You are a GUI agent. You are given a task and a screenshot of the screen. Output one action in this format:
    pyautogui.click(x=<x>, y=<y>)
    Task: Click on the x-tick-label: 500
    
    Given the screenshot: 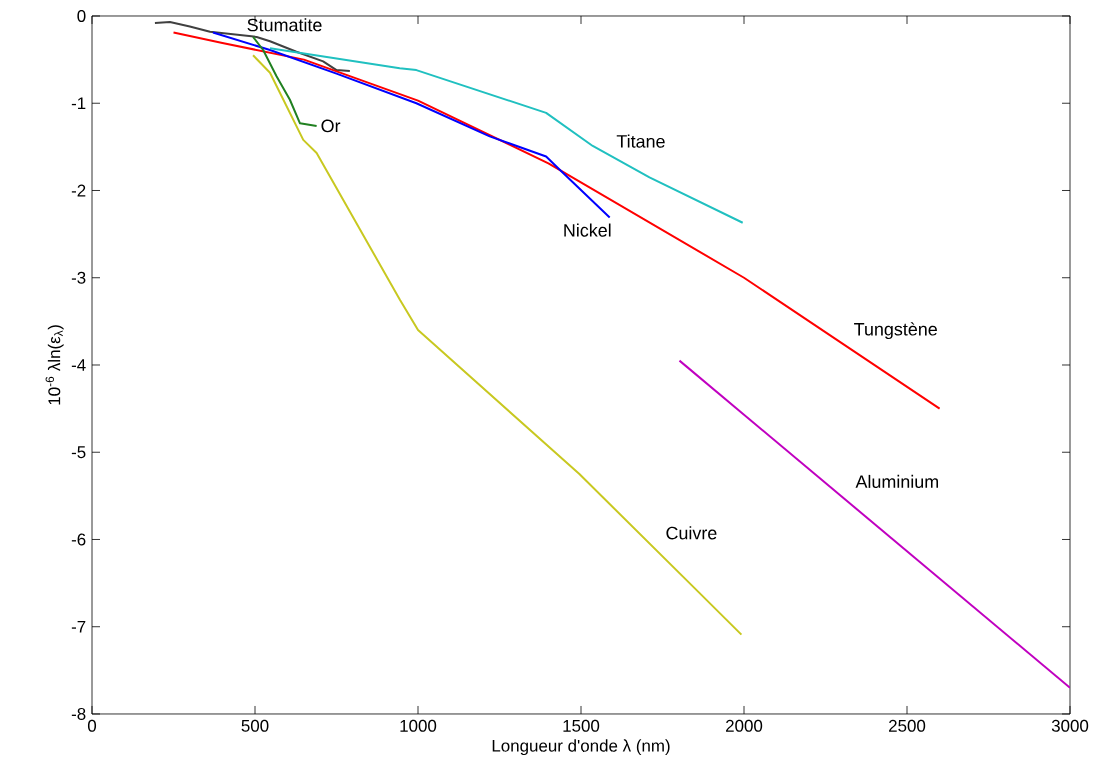 What is the action you would take?
    pyautogui.click(x=255, y=725)
    